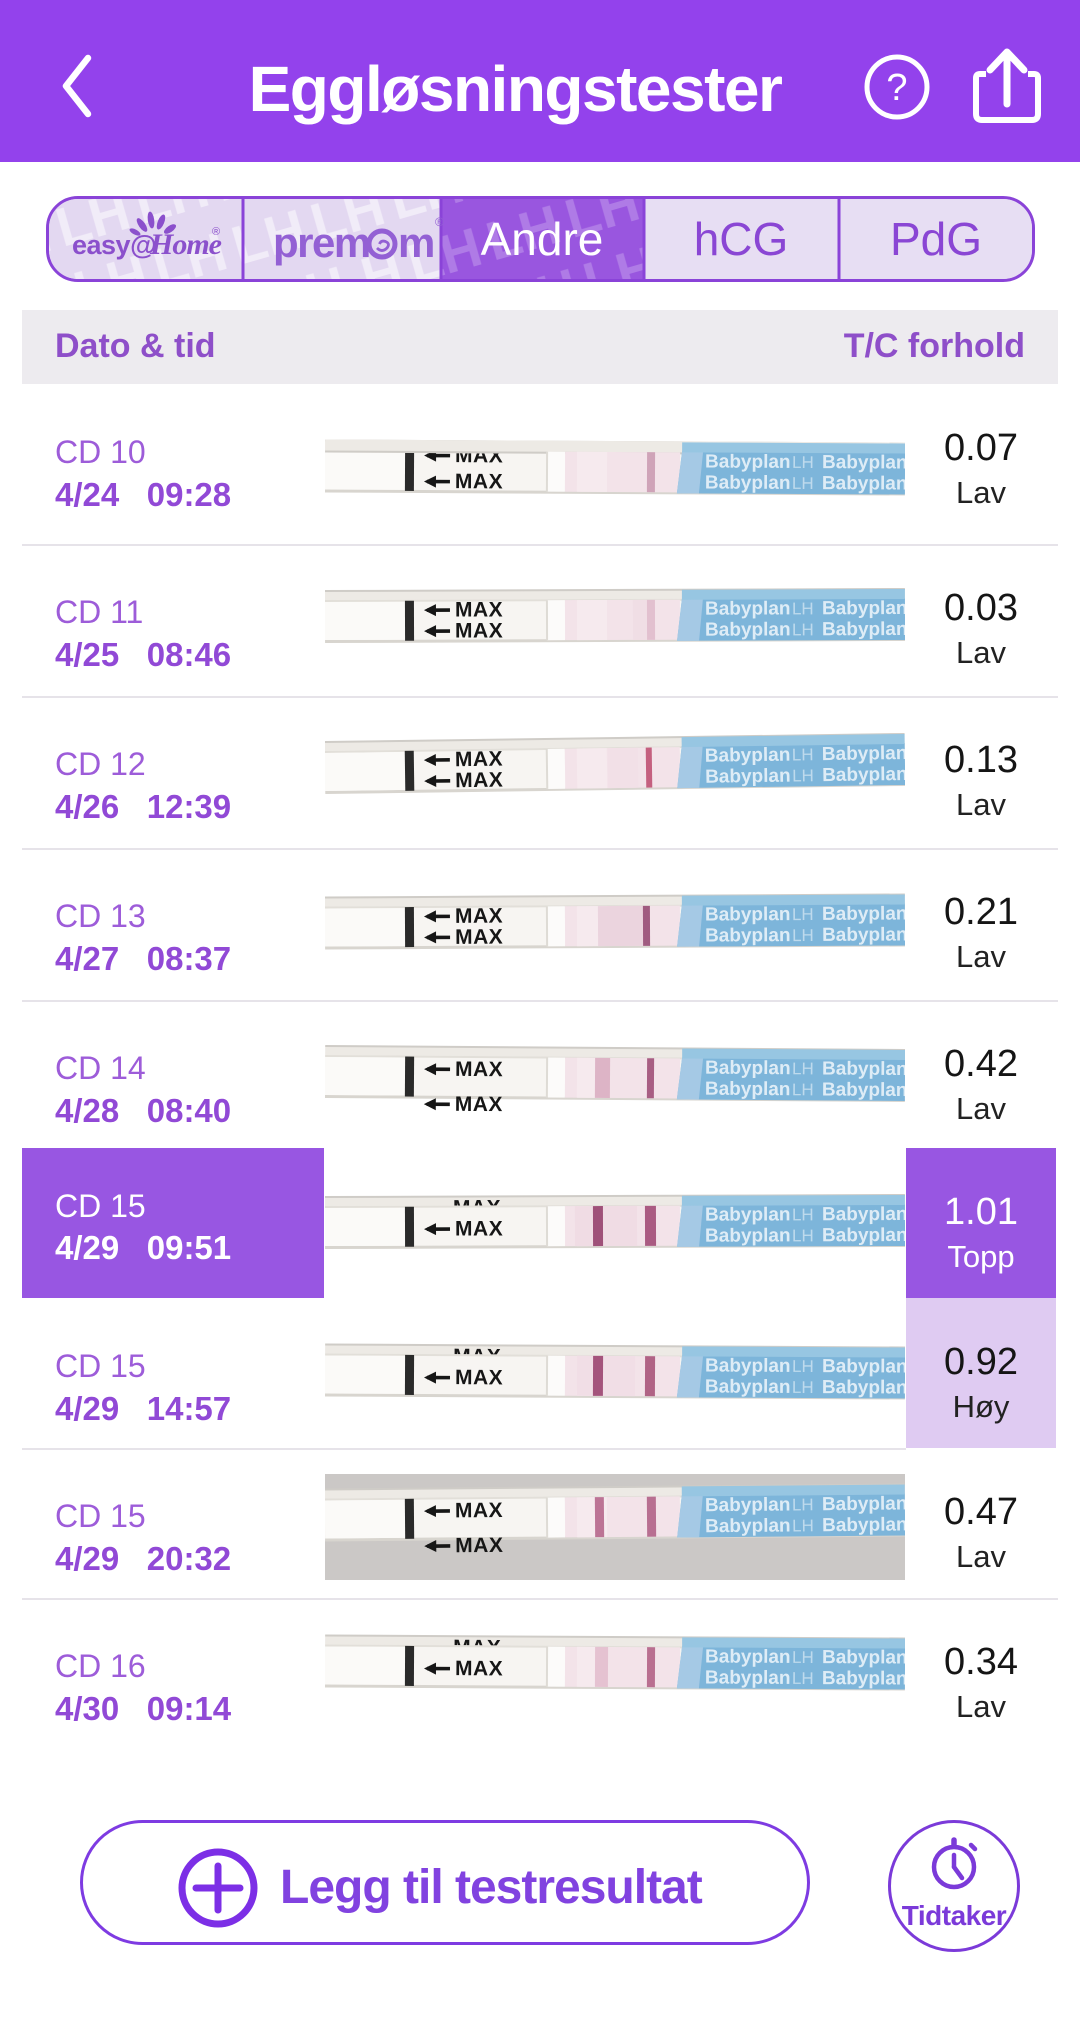 Image resolution: width=1080 pixels, height=2020 pixels. Describe the element at coordinates (321, 242) in the screenshot. I see `svg-text: prem` at that location.